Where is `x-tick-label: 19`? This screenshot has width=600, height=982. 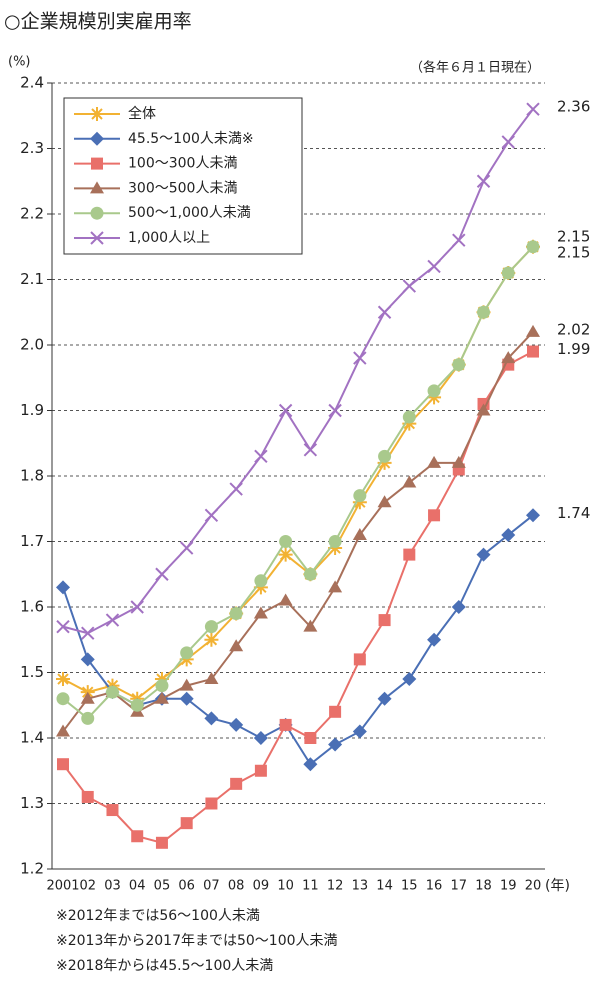
x-tick-label: 19 is located at coordinates (508, 886).